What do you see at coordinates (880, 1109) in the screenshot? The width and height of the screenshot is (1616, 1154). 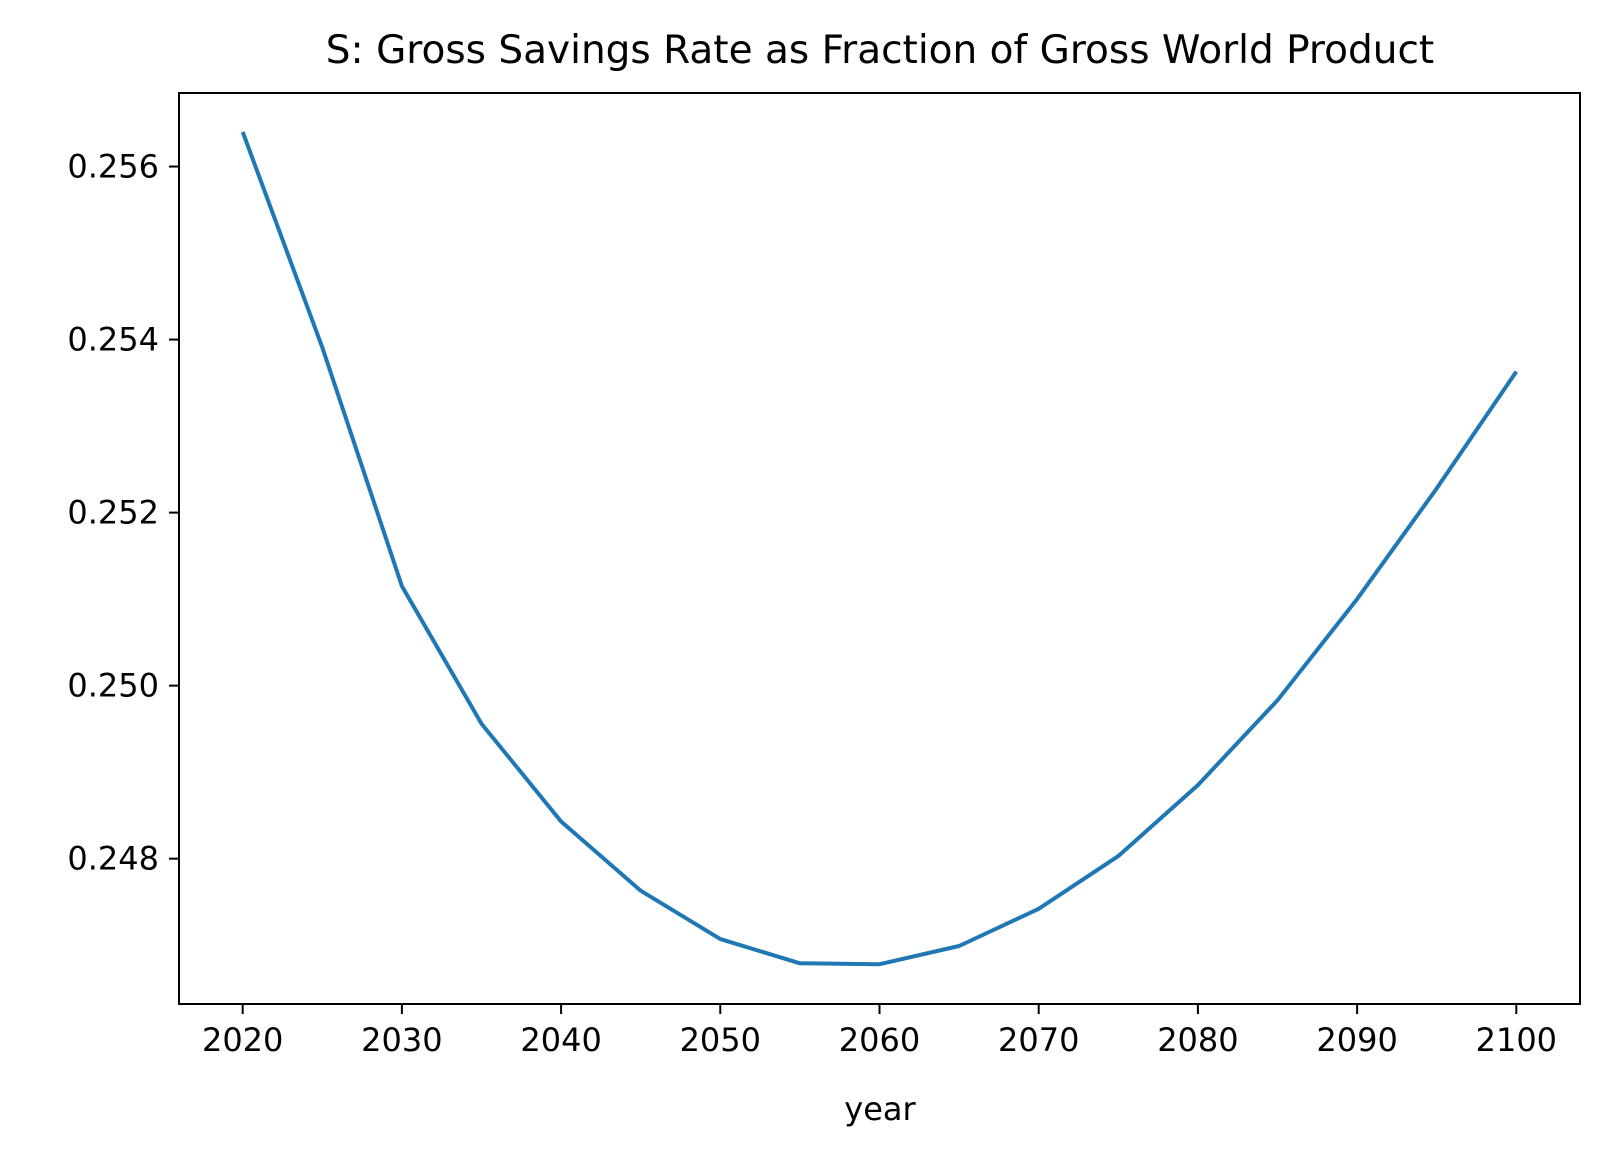 I see `x-axis-label: year` at bounding box center [880, 1109].